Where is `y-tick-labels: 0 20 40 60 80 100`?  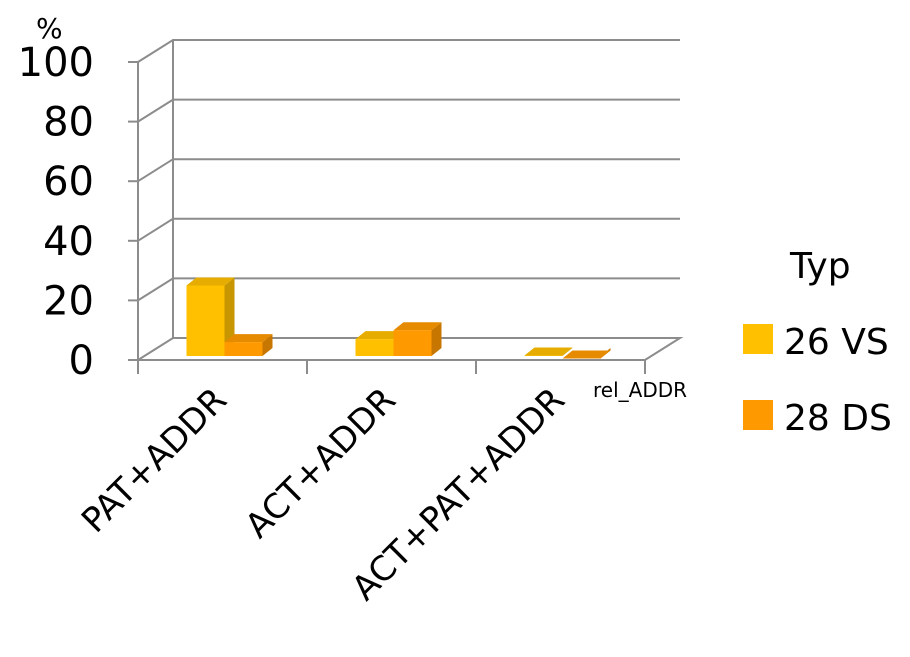
y-tick-labels: 0 20 40 60 80 100 is located at coordinates (56, 212).